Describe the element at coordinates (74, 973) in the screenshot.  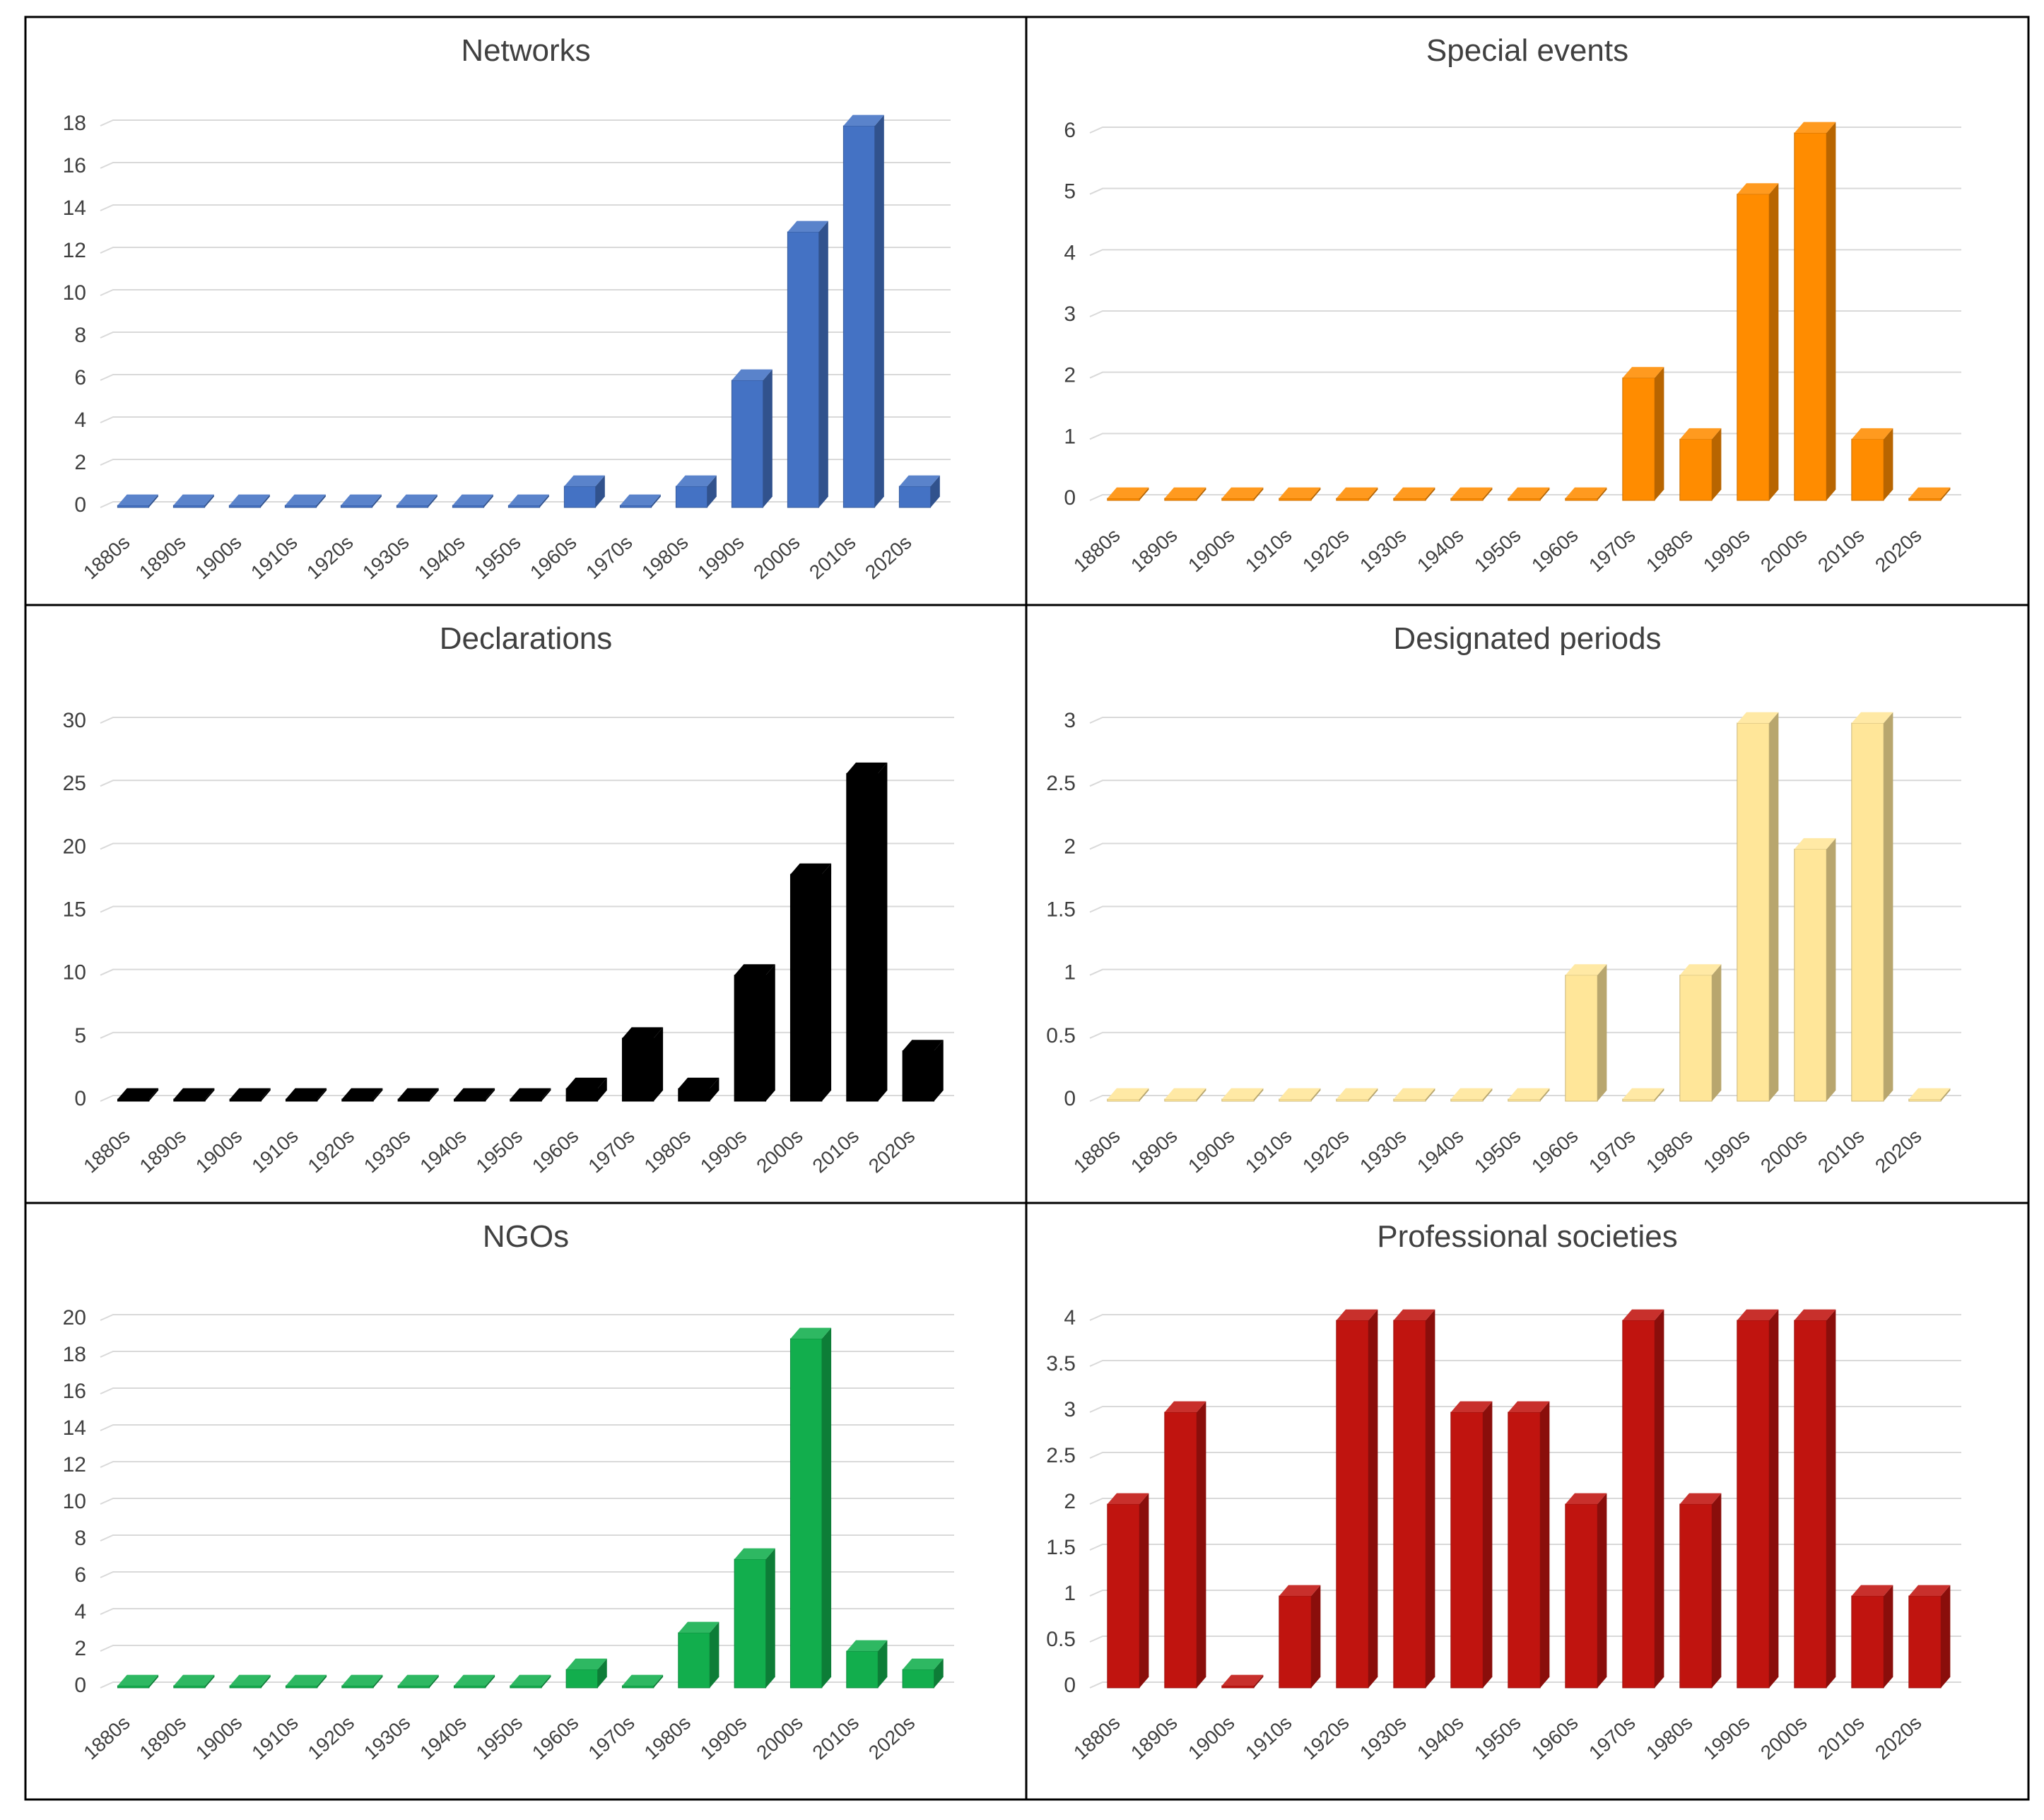
I see `y-tick-label: 10` at that location.